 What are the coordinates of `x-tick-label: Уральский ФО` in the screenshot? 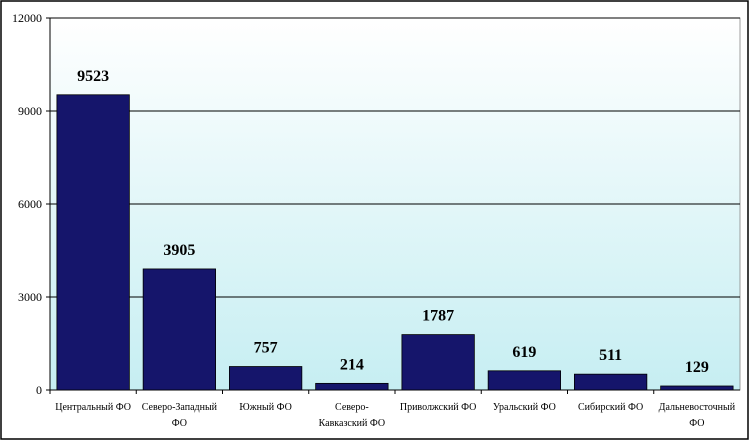 It's located at (524, 407).